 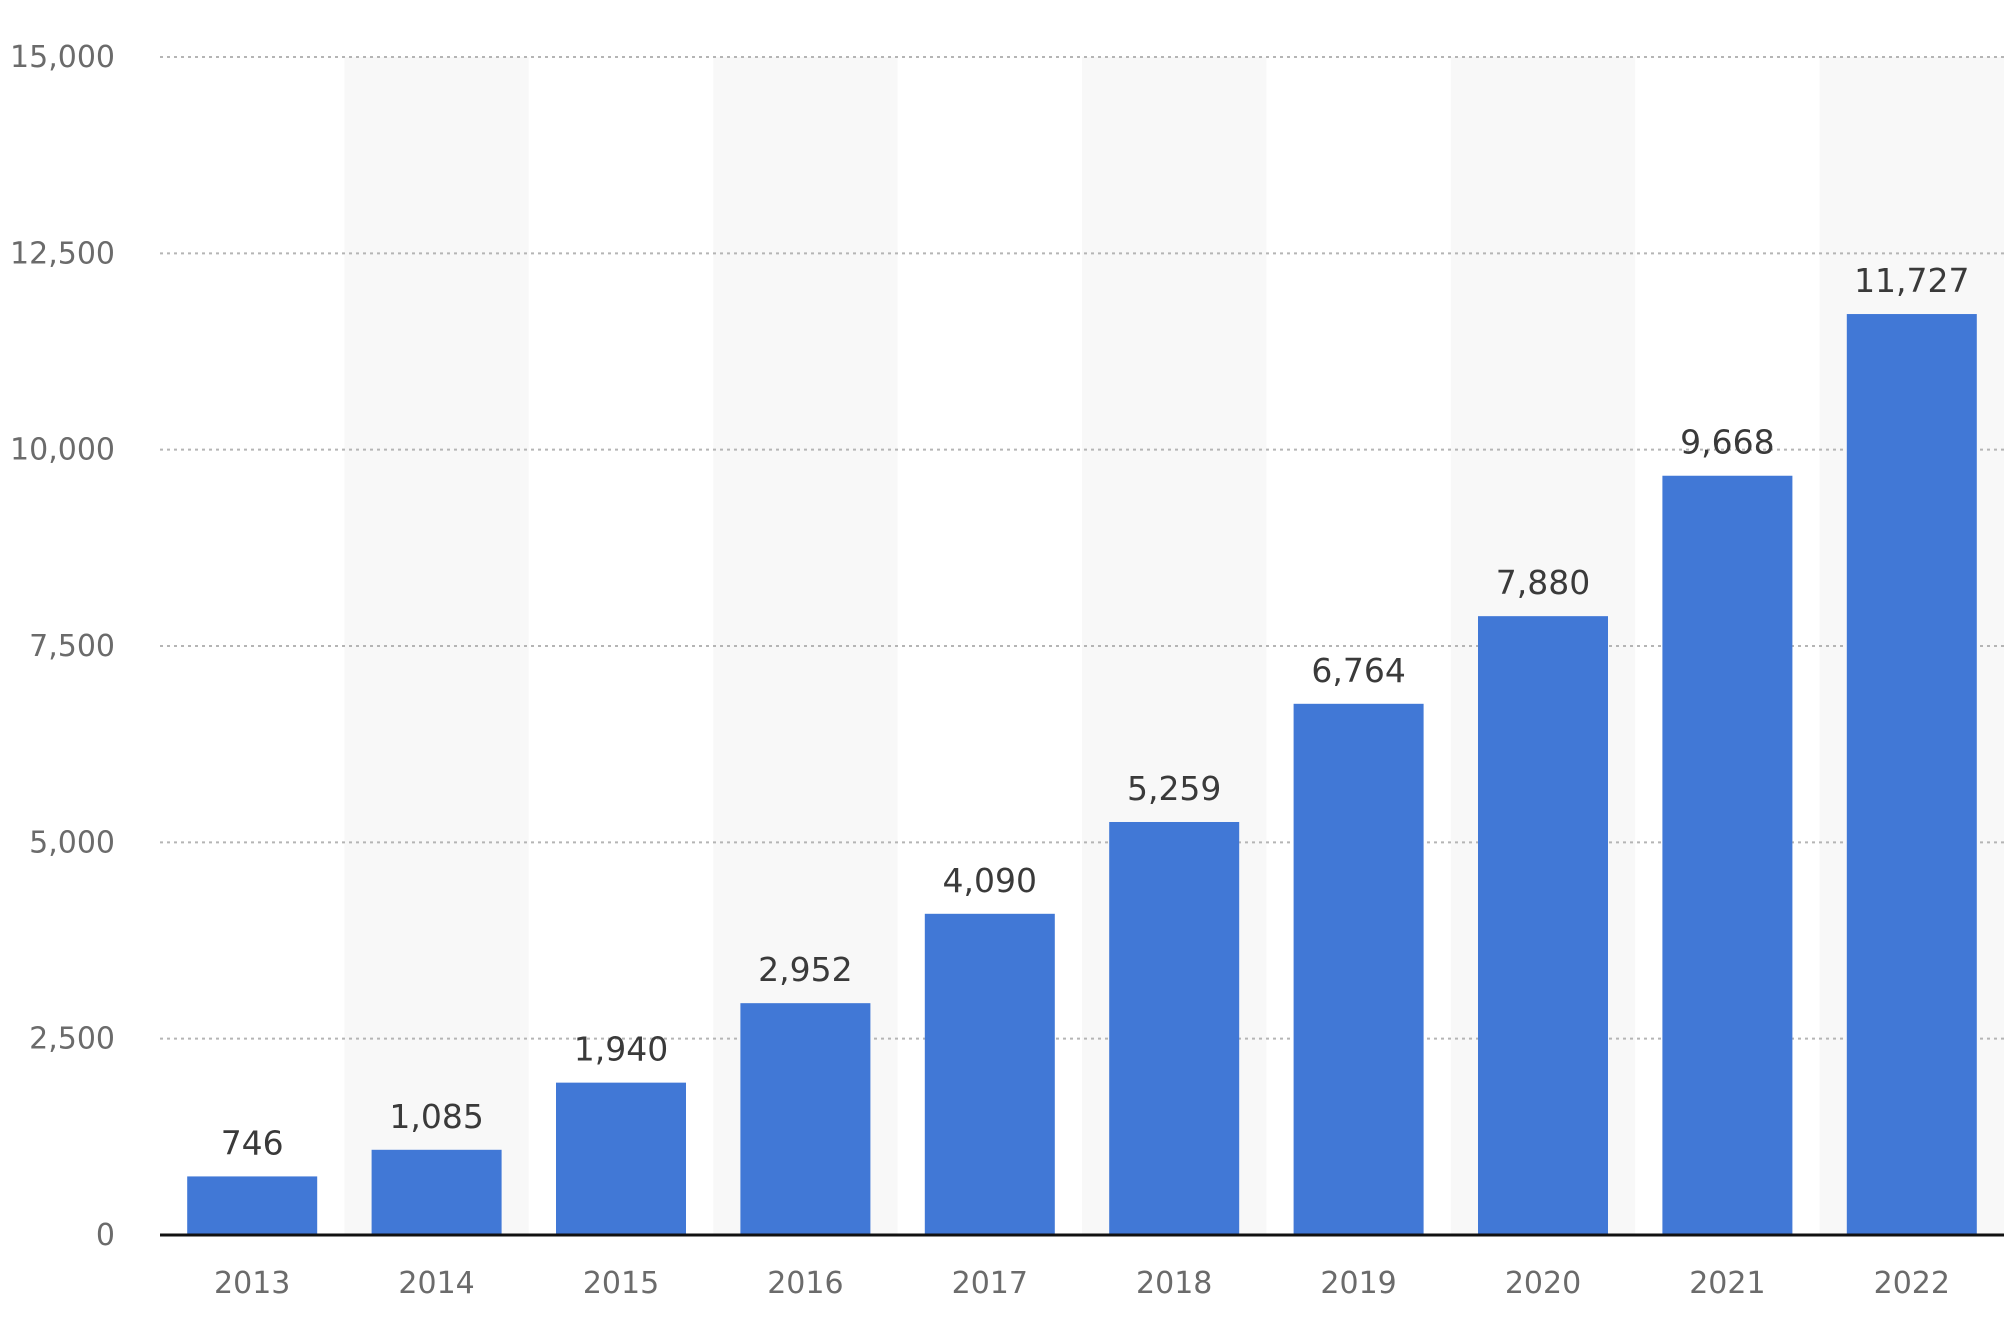 I want to click on bar-2018, so click(x=1174, y=1028).